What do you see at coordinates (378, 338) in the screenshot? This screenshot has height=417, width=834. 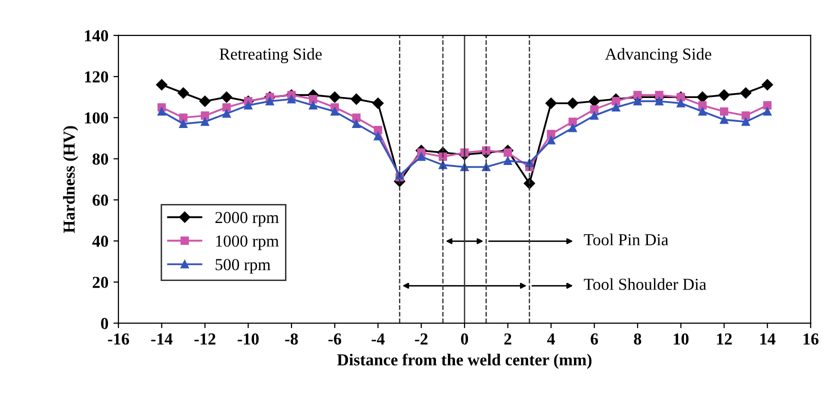 I see `x-tick-label: -4` at bounding box center [378, 338].